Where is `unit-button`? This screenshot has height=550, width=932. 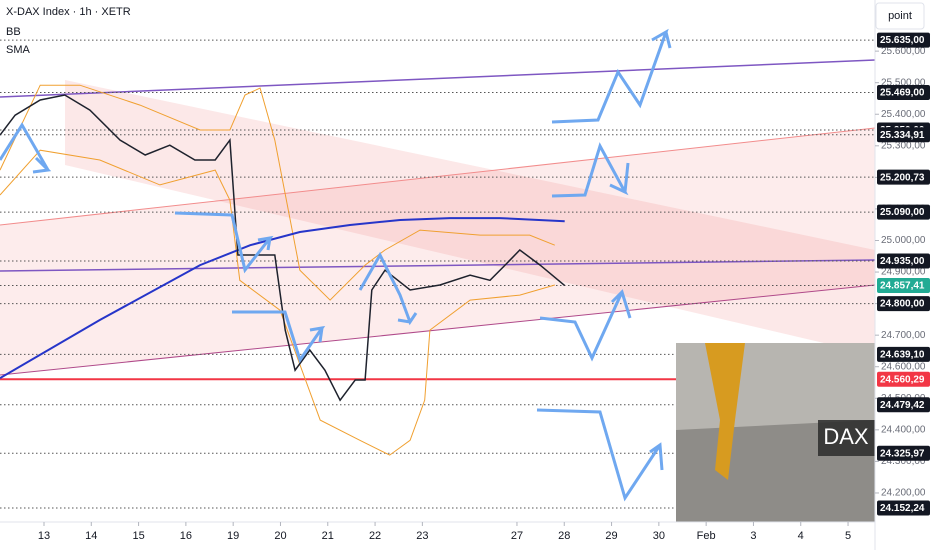
unit-button is located at coordinates (900, 16).